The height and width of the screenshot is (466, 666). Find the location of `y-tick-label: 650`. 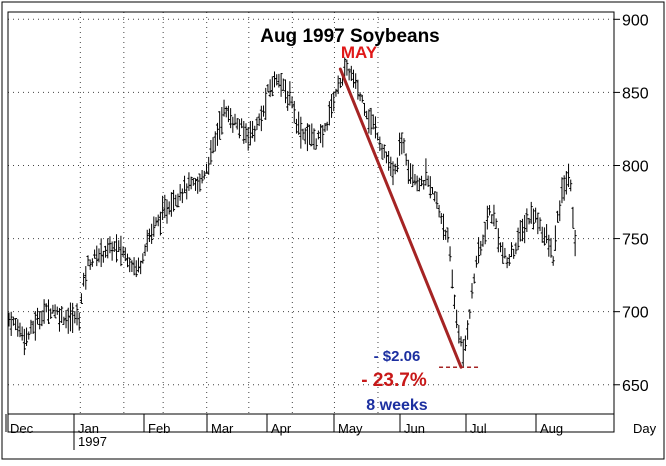

y-tick-label: 650 is located at coordinates (635, 386).